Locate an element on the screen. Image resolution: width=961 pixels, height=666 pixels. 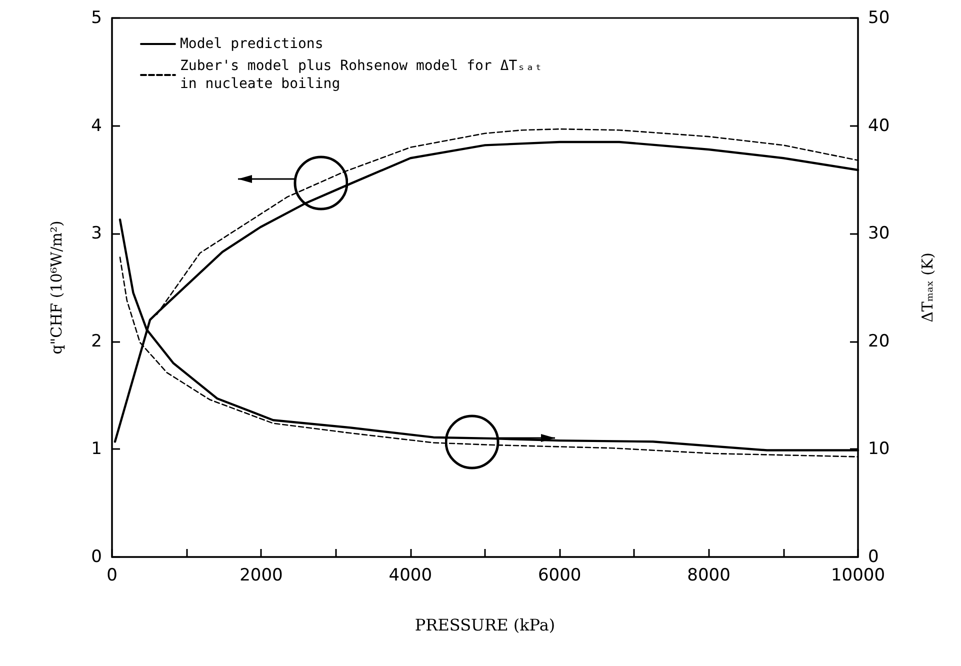
y2-tick-label: 50 is located at coordinates (879, 18).